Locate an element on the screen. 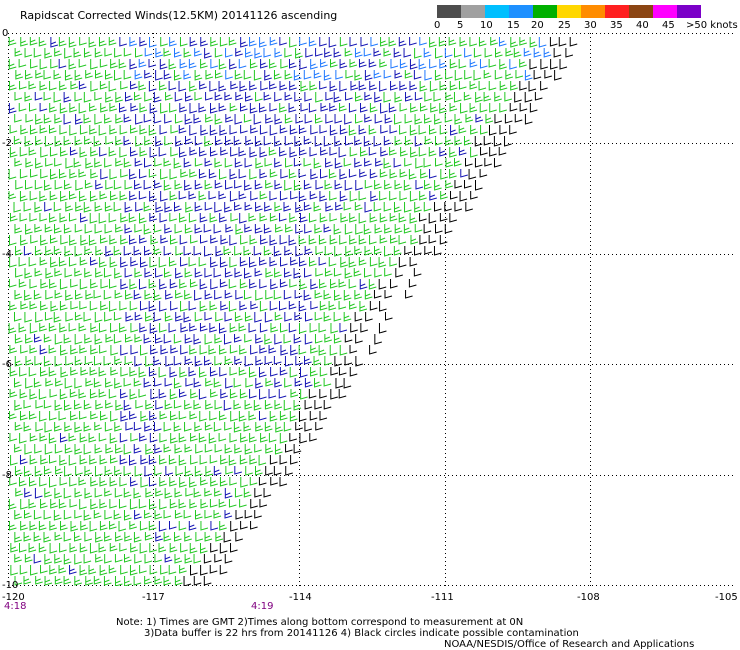  scale-labels: 0 5 10 15 20 25 30 35 40 45 >50 knots is located at coordinates (585, 26).